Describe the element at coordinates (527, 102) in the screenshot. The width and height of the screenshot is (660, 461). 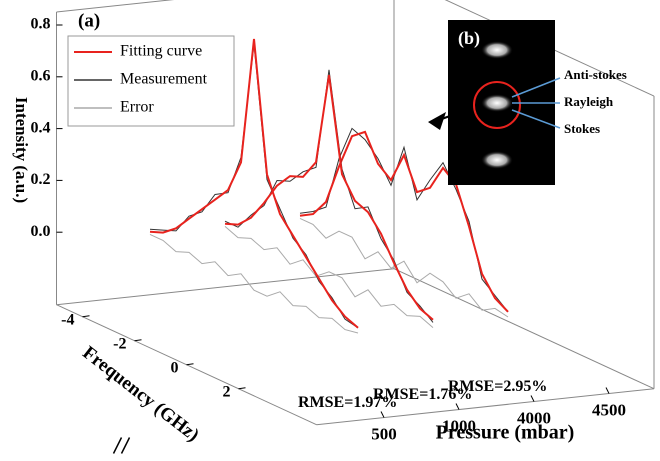
I see `inset: (b) Anti-stokes Rayleigh Stokes` at that location.